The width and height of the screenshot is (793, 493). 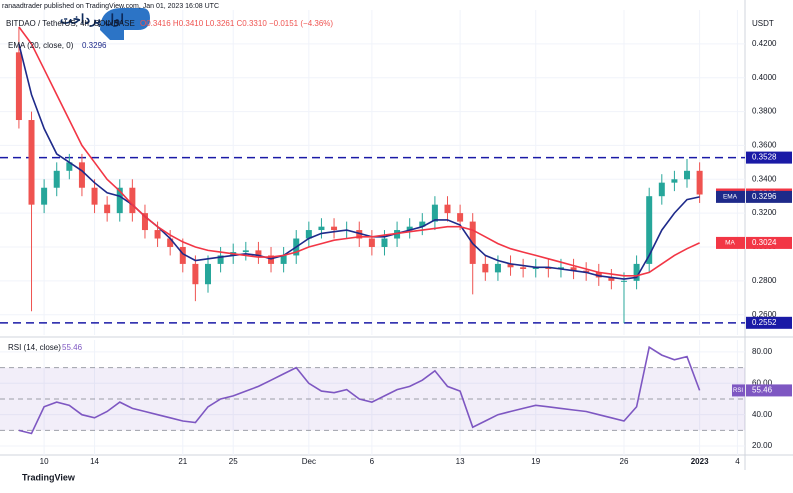 I want to click on symbol: BITDAO / TetherUS, 4h, COINBASE, so click(x=70, y=23).